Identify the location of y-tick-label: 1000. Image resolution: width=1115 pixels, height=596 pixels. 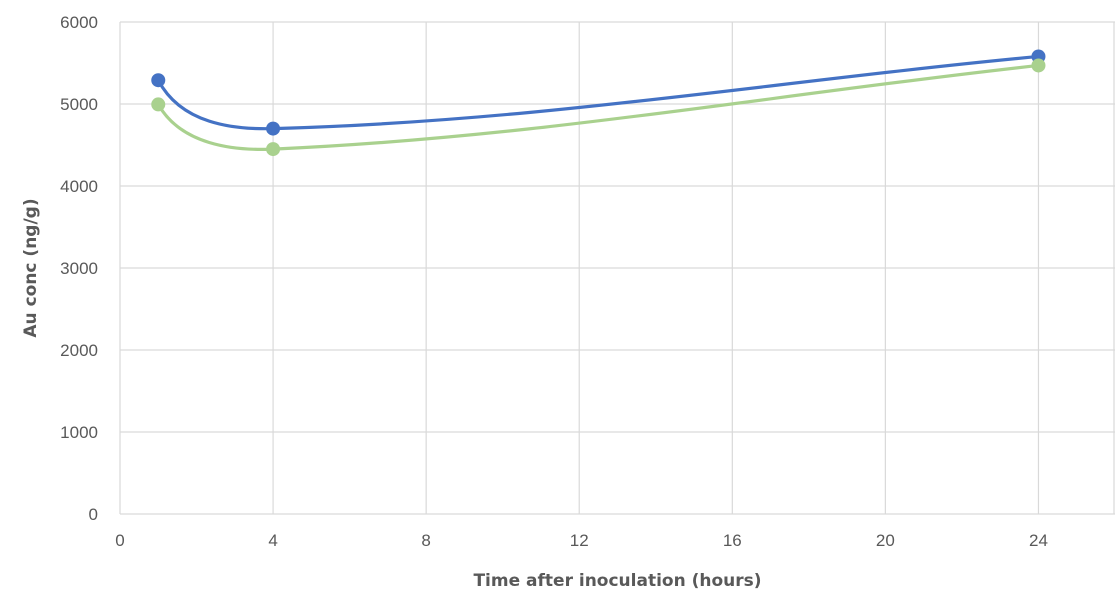
(79, 432).